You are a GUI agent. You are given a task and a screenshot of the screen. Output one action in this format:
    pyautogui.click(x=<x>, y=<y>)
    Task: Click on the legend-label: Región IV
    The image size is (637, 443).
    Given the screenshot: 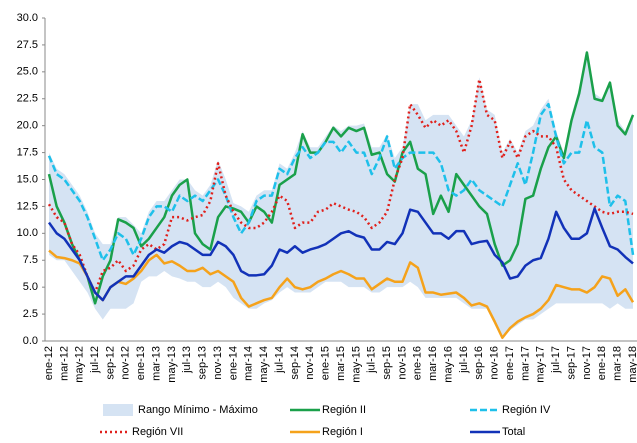 What is the action you would take?
    pyautogui.click(x=526, y=410)
    